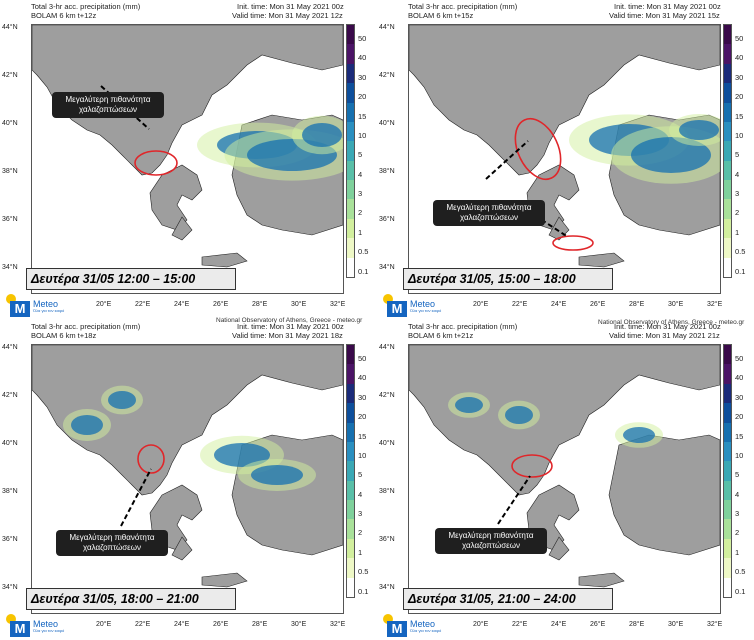 This screenshot has height=640, width=754. I want to click on lat-label: 36°N, so click(10, 539).